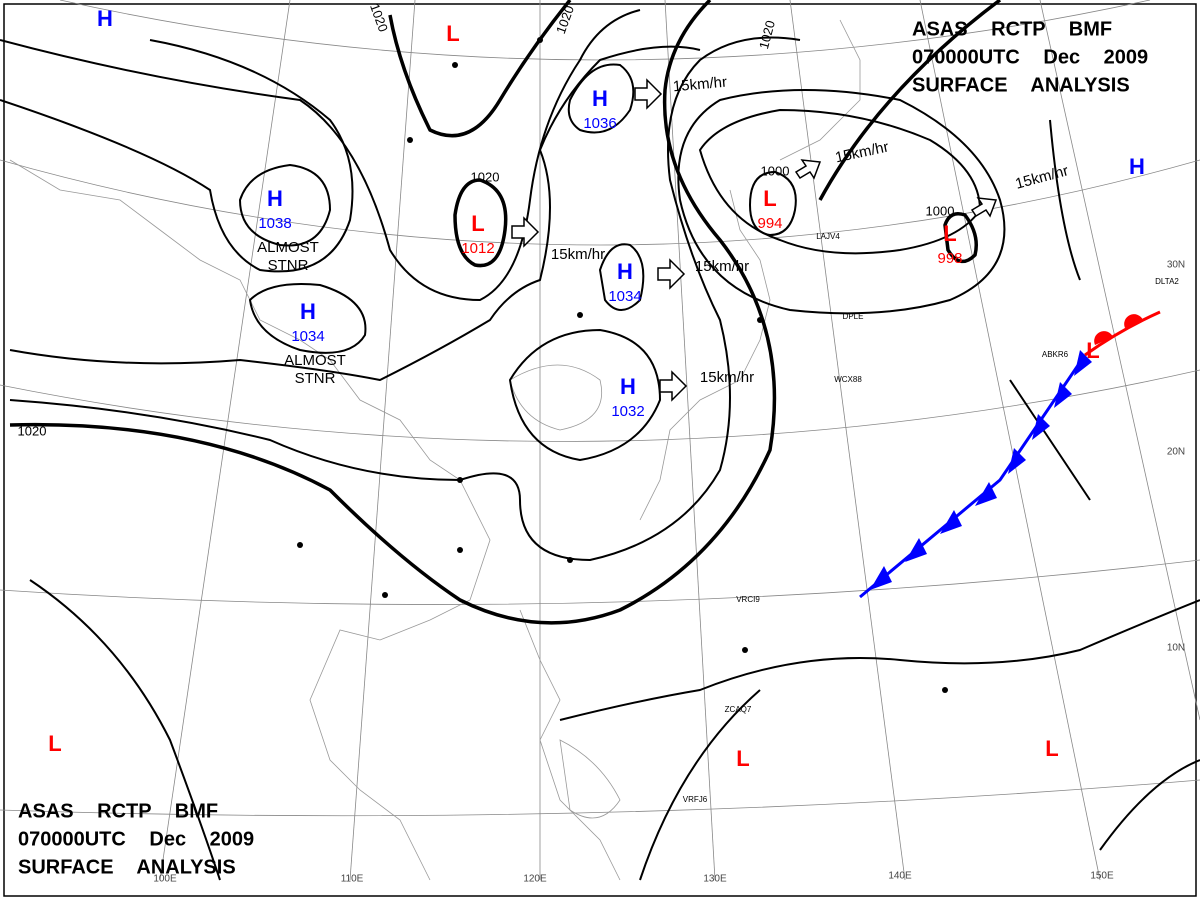 The image size is (1200, 900). Describe the element at coordinates (828, 236) in the screenshot. I see `station-id: LAJV4` at that location.